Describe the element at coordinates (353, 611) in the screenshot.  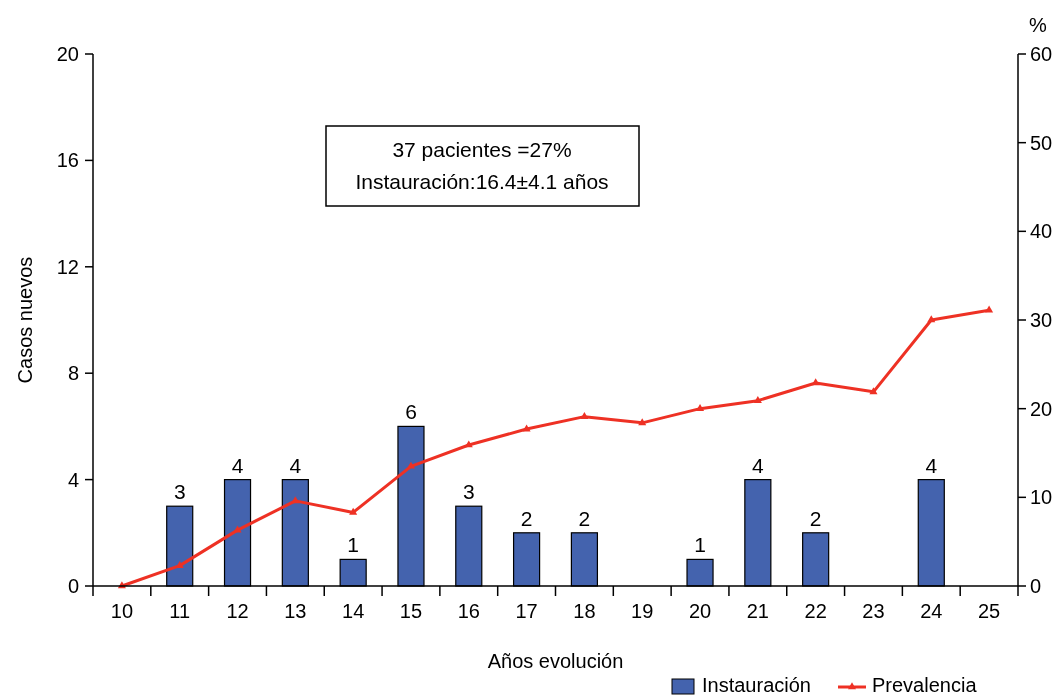
I see `x-tick-label: 14` at that location.